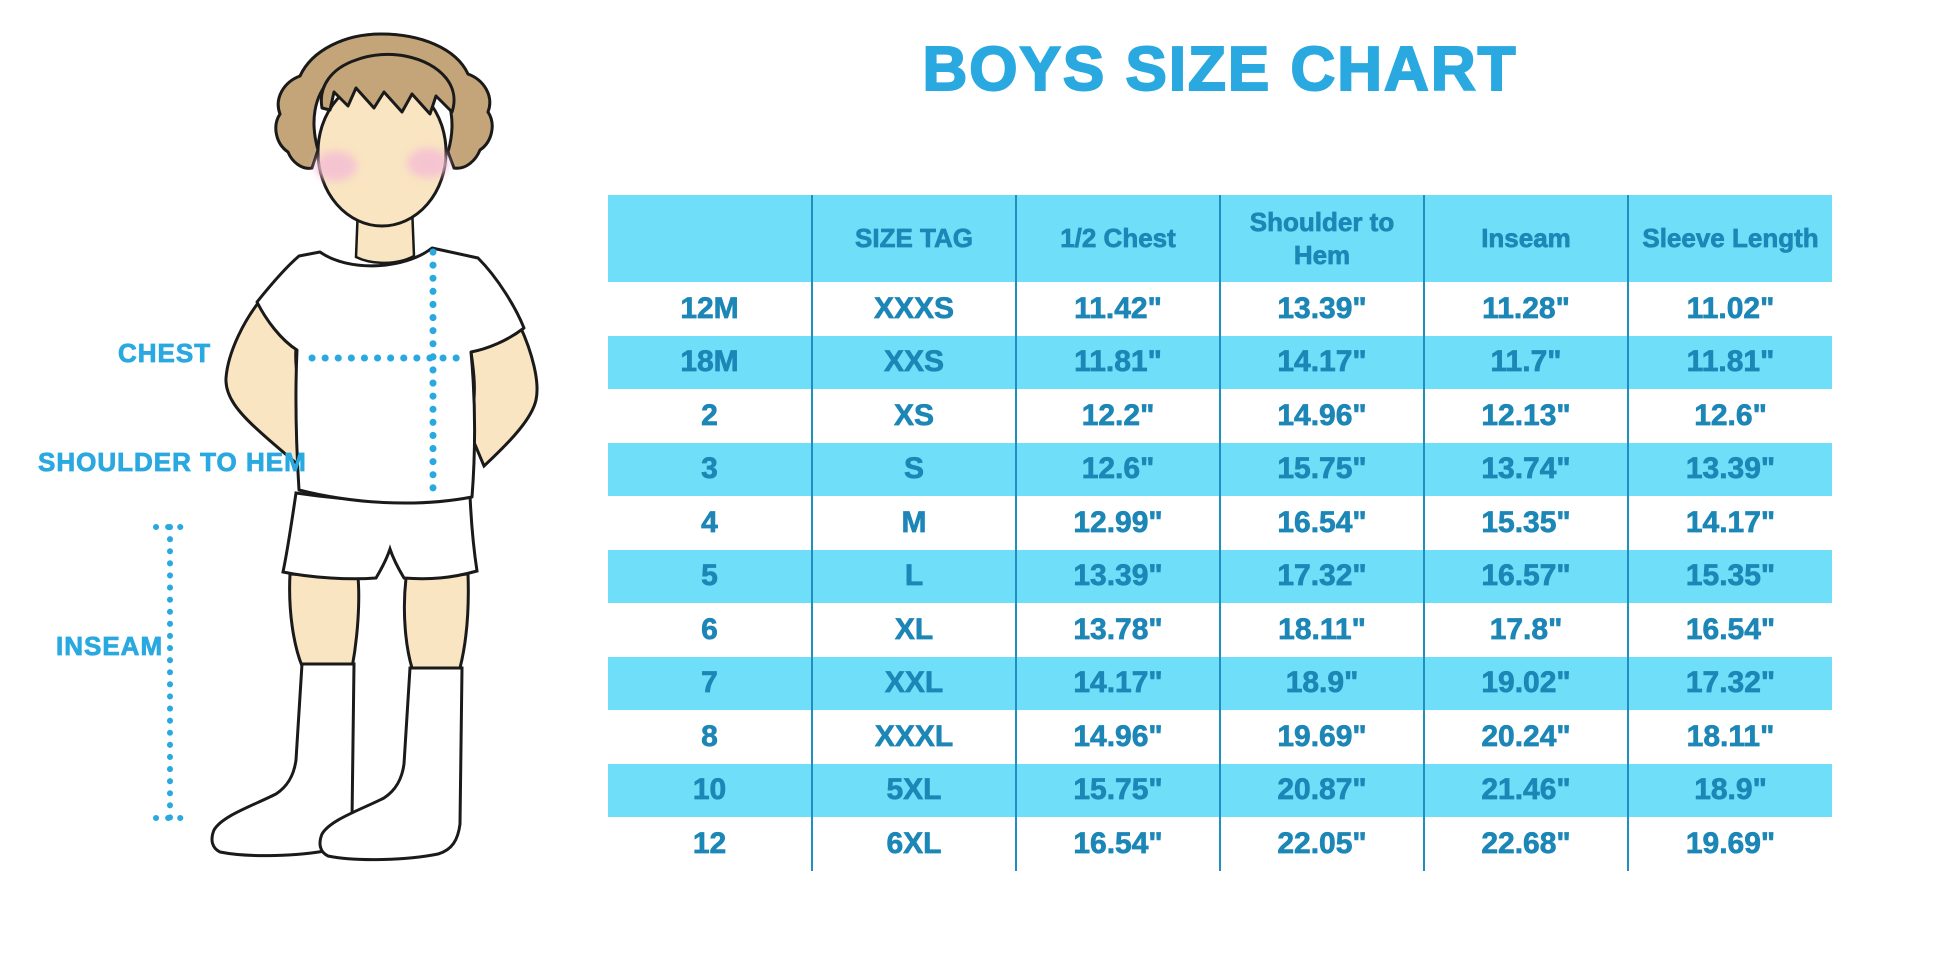 This screenshot has height=973, width=1946. Describe the element at coordinates (1321, 416) in the screenshot. I see `shoulder-to-hem-cell: 14.96"` at that location.